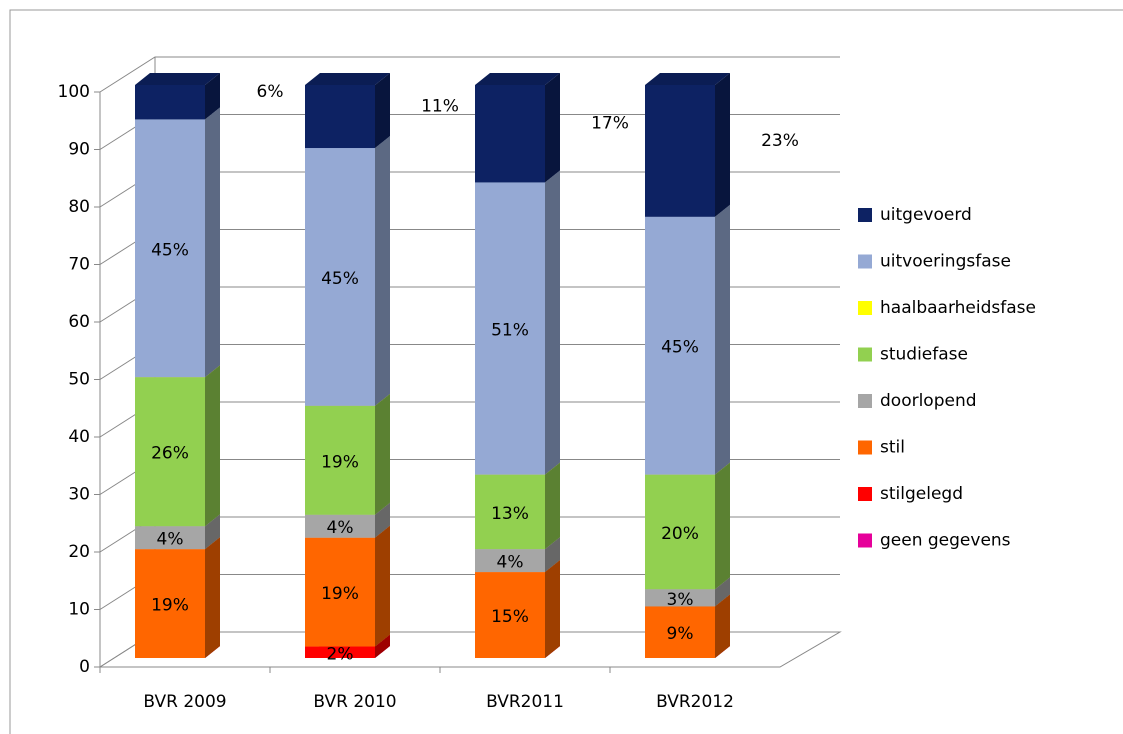 The image size is (1123, 734). What do you see at coordinates (892, 448) in the screenshot?
I see `legend-label: stil` at bounding box center [892, 448].